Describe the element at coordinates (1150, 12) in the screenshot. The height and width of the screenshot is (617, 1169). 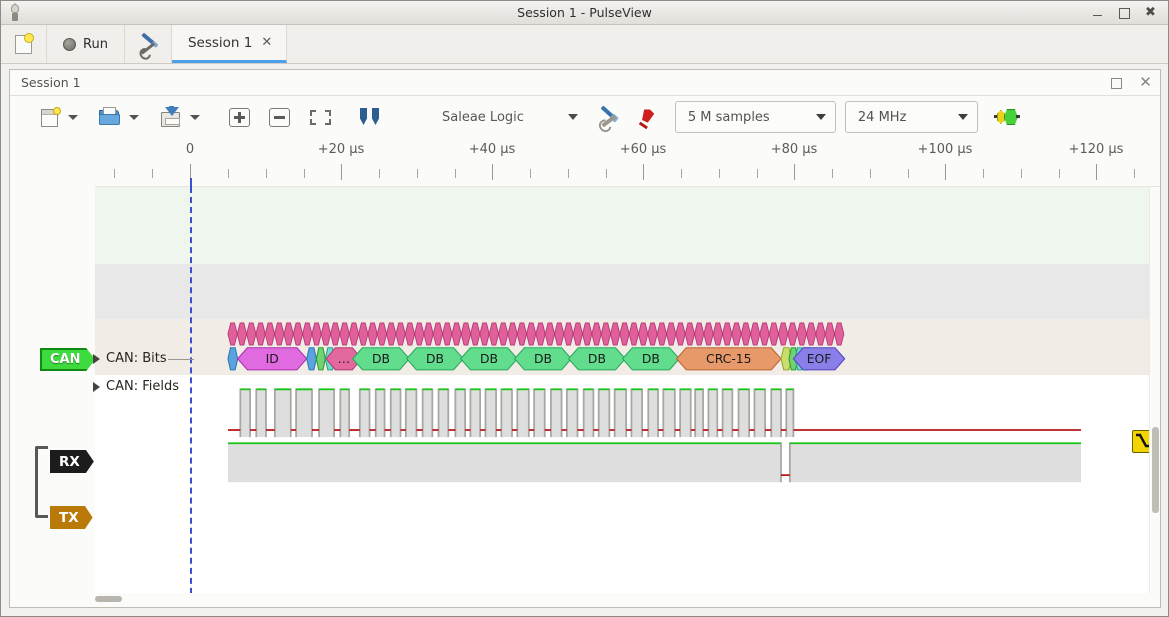
I see `close-icon: ✖` at that location.